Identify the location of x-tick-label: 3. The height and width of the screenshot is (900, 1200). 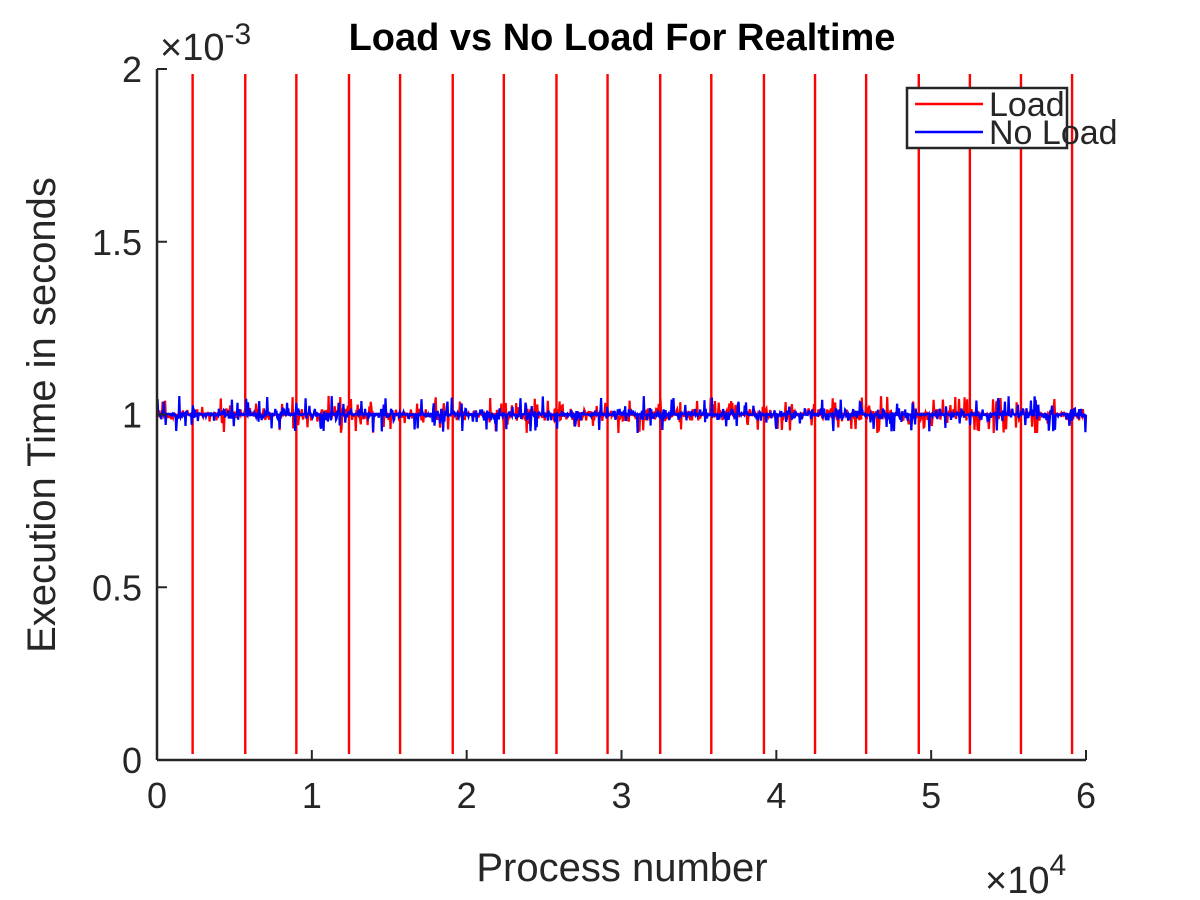
(621, 795).